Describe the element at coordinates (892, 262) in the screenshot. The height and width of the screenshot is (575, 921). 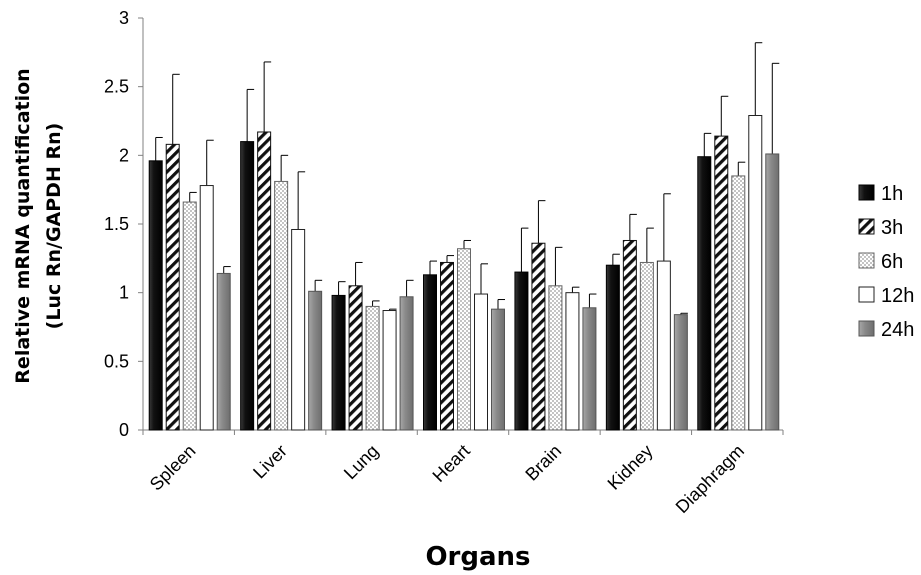
I see `legend-label: 6h` at that location.